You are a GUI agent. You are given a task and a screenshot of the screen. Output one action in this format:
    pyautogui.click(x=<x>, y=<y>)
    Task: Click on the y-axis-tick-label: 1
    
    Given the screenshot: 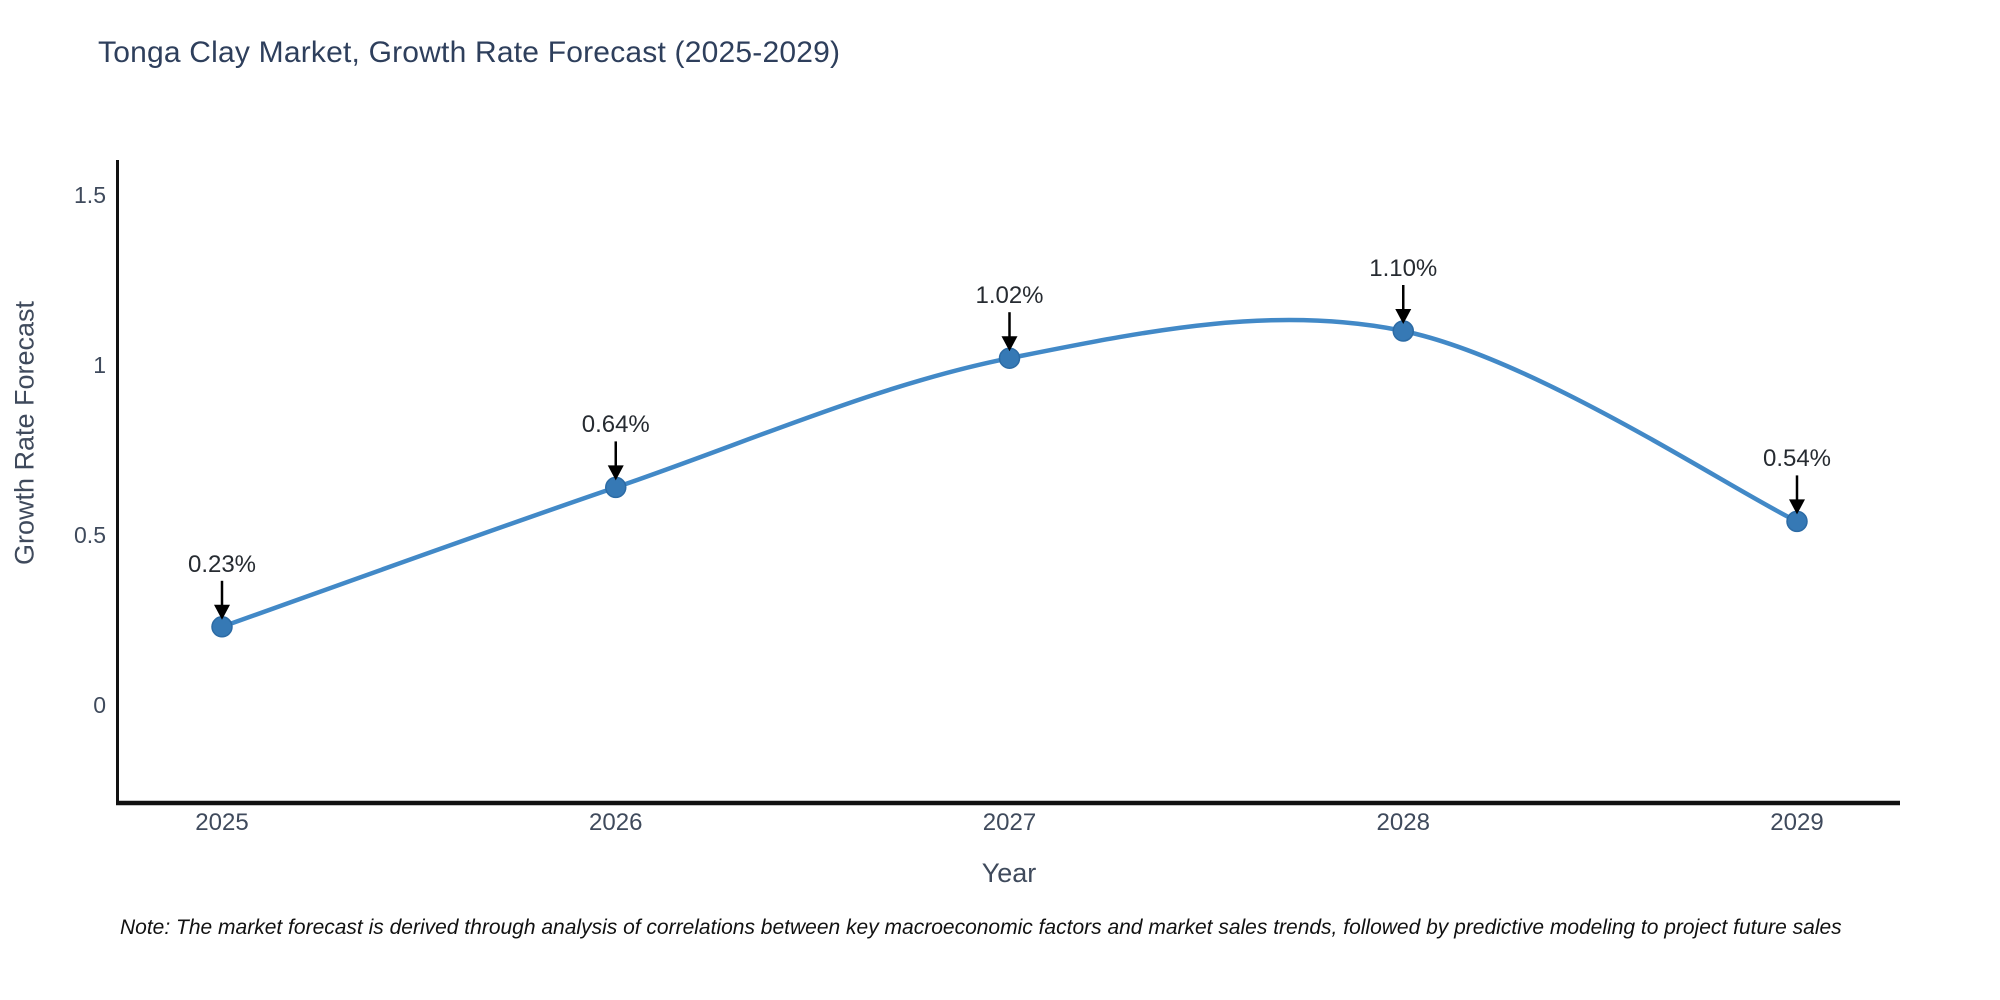 What is the action you would take?
    pyautogui.click(x=99, y=365)
    